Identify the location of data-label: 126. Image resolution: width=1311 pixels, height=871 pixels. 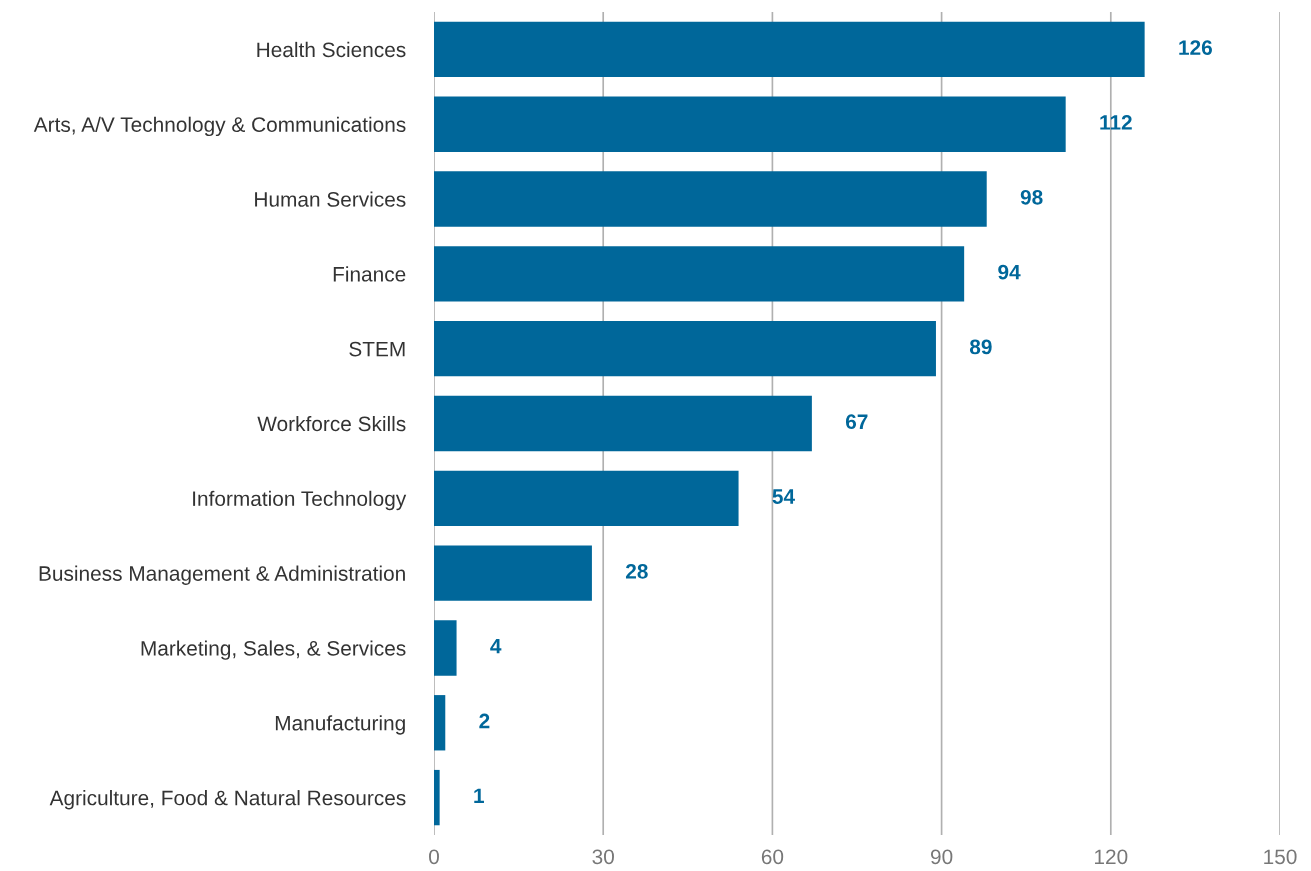
(1195, 47).